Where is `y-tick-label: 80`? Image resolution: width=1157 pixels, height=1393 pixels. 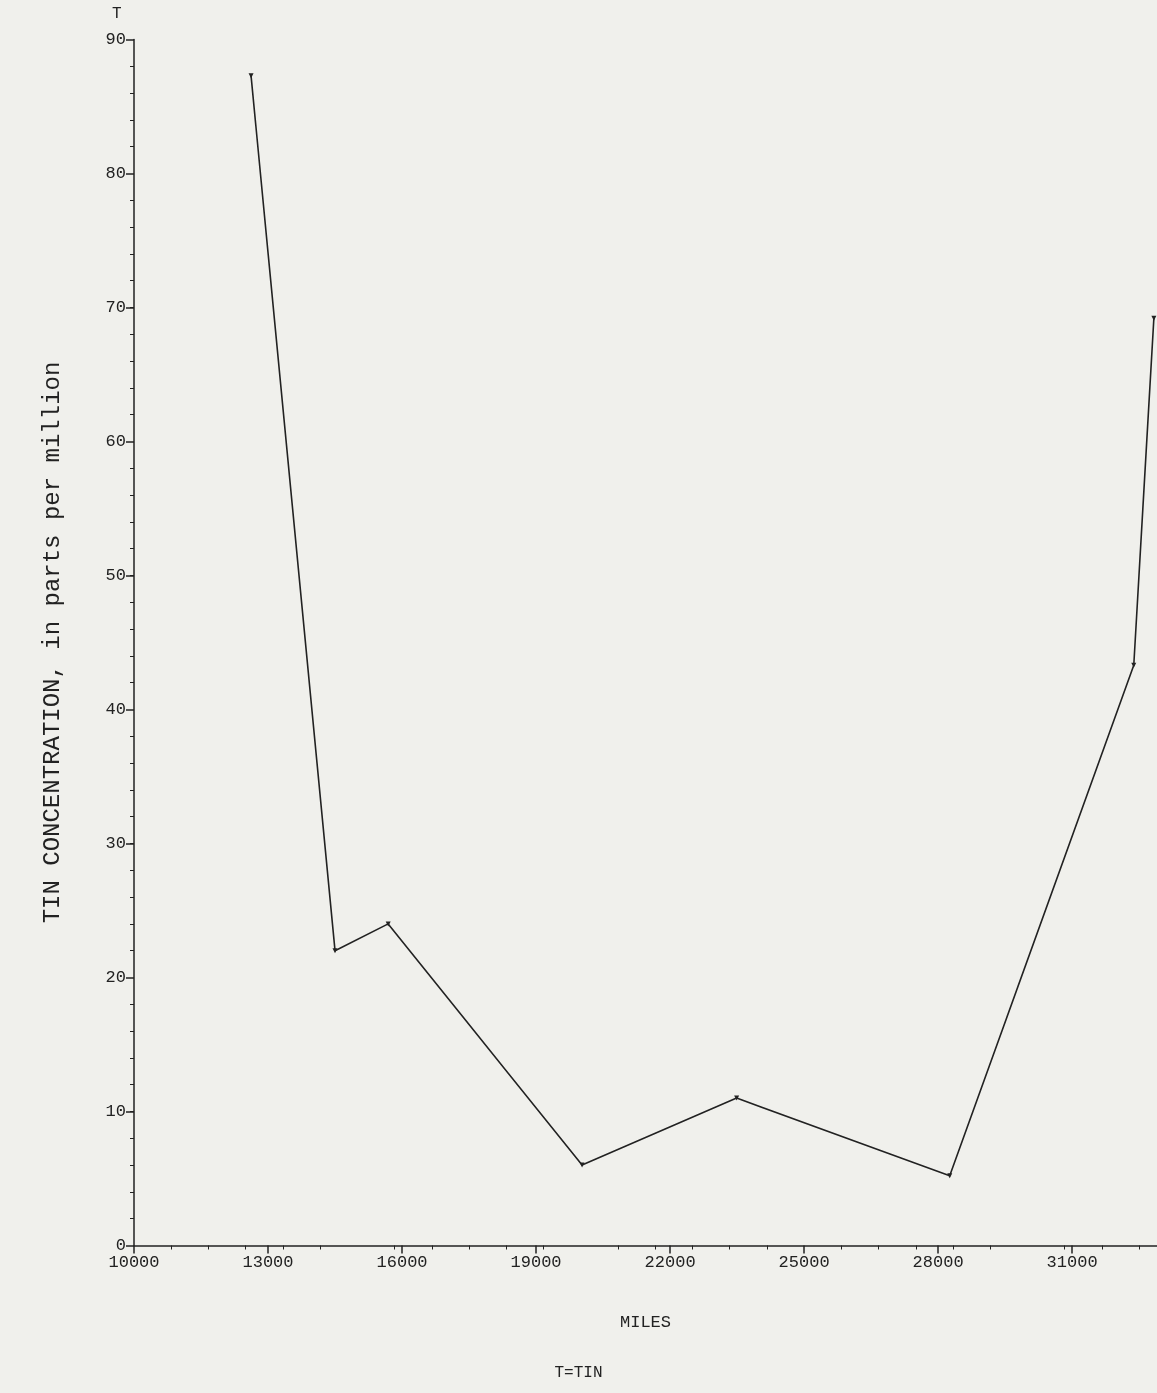
y-tick-label: 80 is located at coordinates (115, 173).